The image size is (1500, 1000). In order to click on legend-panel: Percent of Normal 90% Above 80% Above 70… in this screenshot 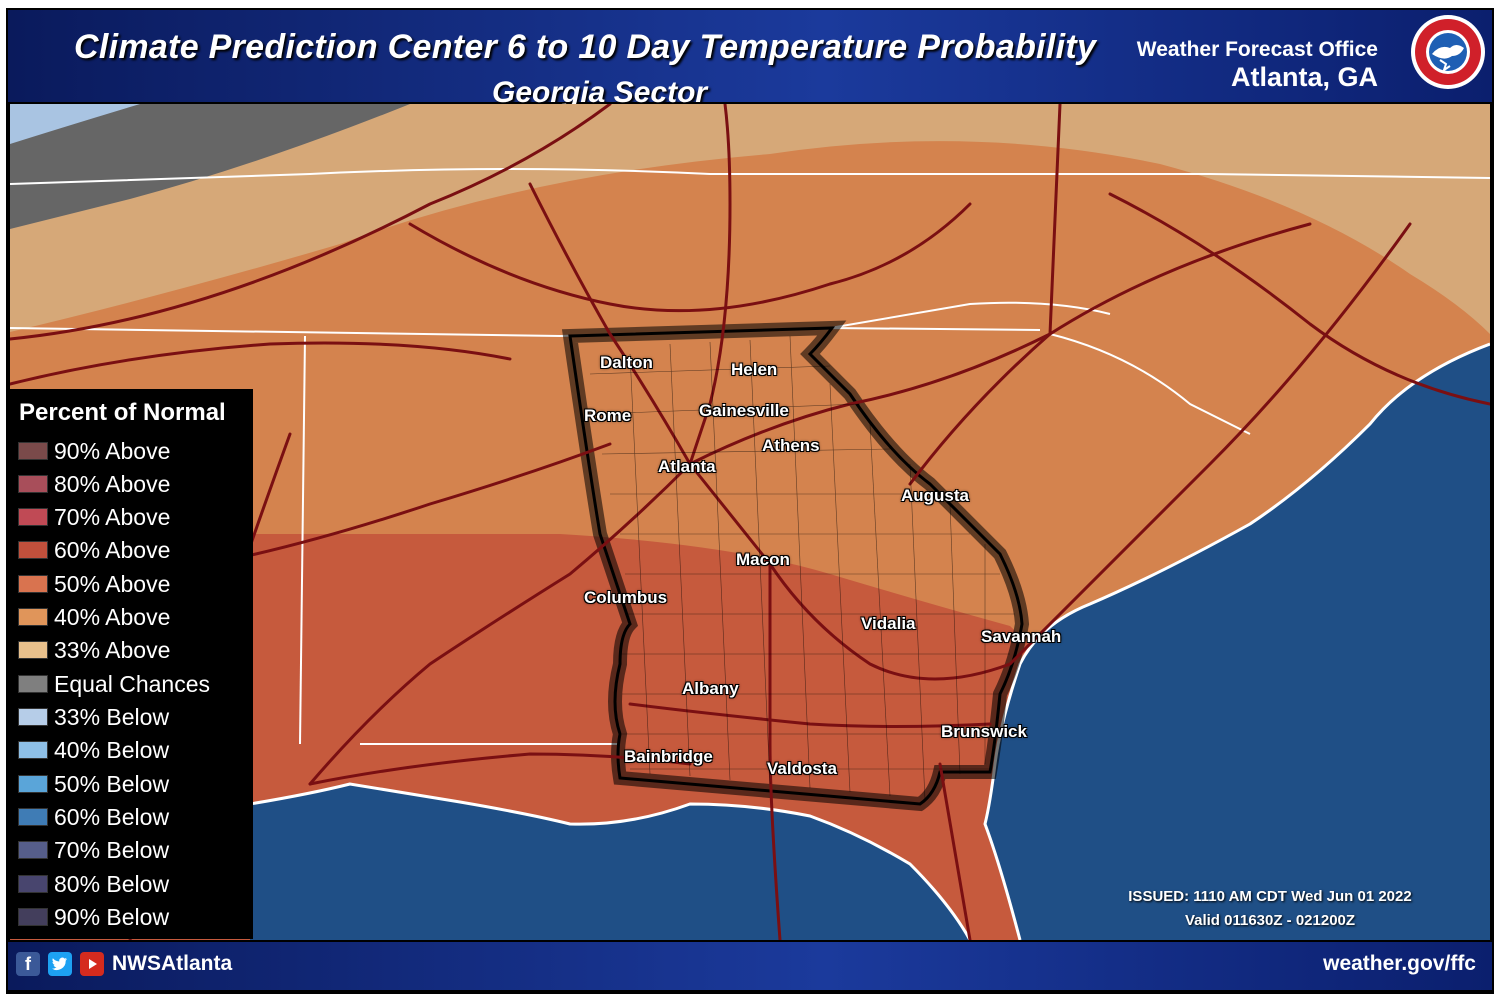, I will do `click(131, 664)`.